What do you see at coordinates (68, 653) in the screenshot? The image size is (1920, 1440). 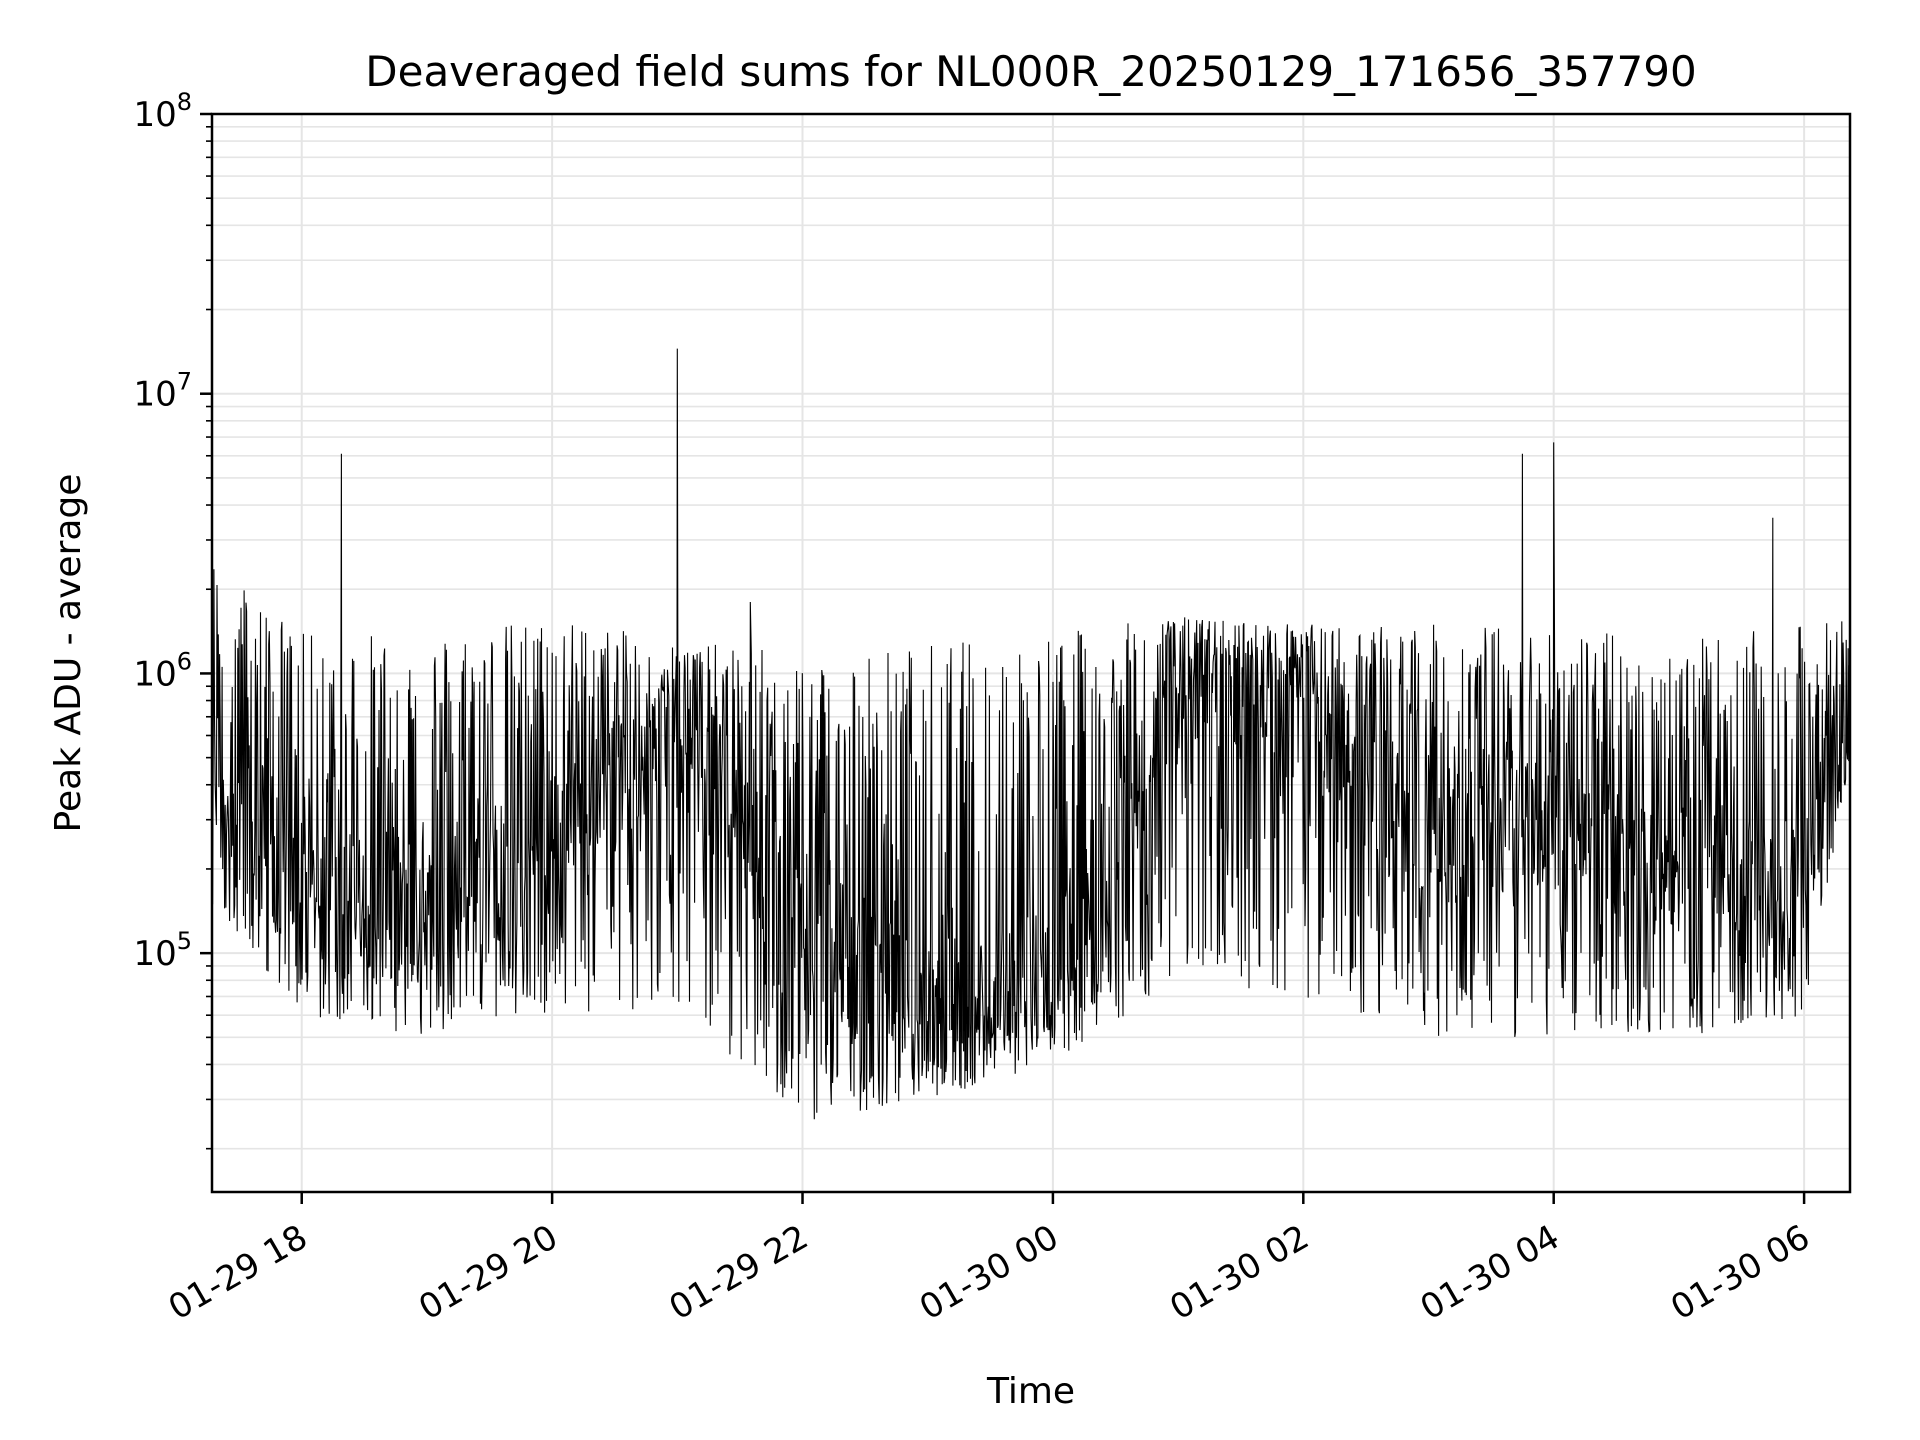 I see `y-axis-label: Peak ADU - average` at bounding box center [68, 653].